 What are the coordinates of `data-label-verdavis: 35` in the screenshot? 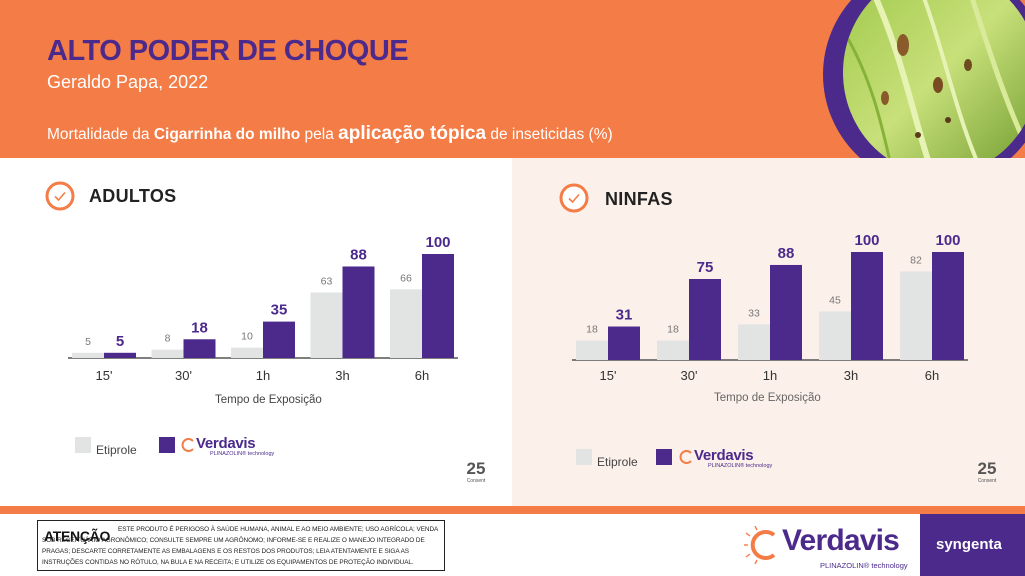 It's located at (279, 310).